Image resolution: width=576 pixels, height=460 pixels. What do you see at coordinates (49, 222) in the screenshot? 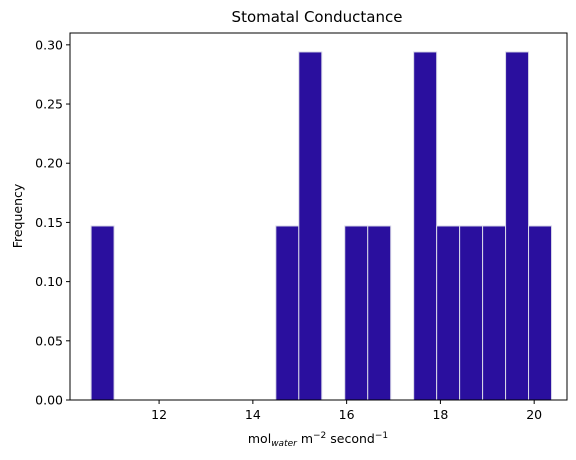
I see `y-tick-label: 0.15` at bounding box center [49, 222].